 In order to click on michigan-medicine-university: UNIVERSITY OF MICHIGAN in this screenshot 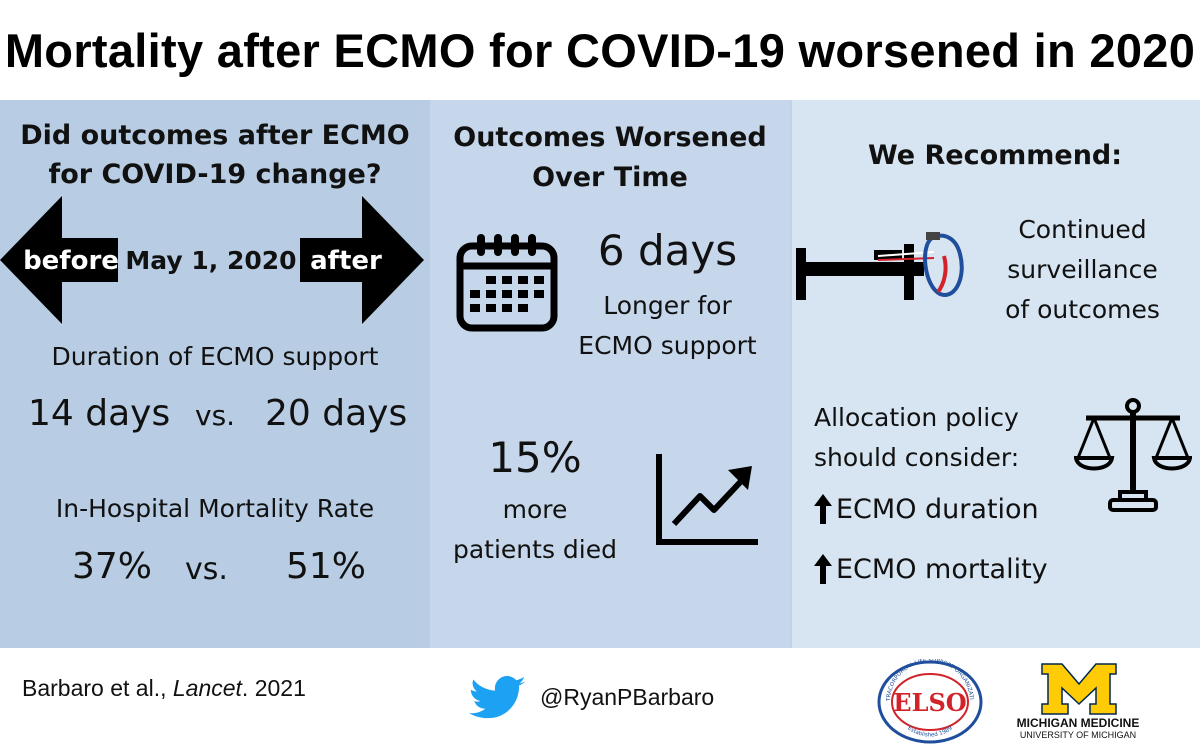, I will do `click(1078, 735)`.